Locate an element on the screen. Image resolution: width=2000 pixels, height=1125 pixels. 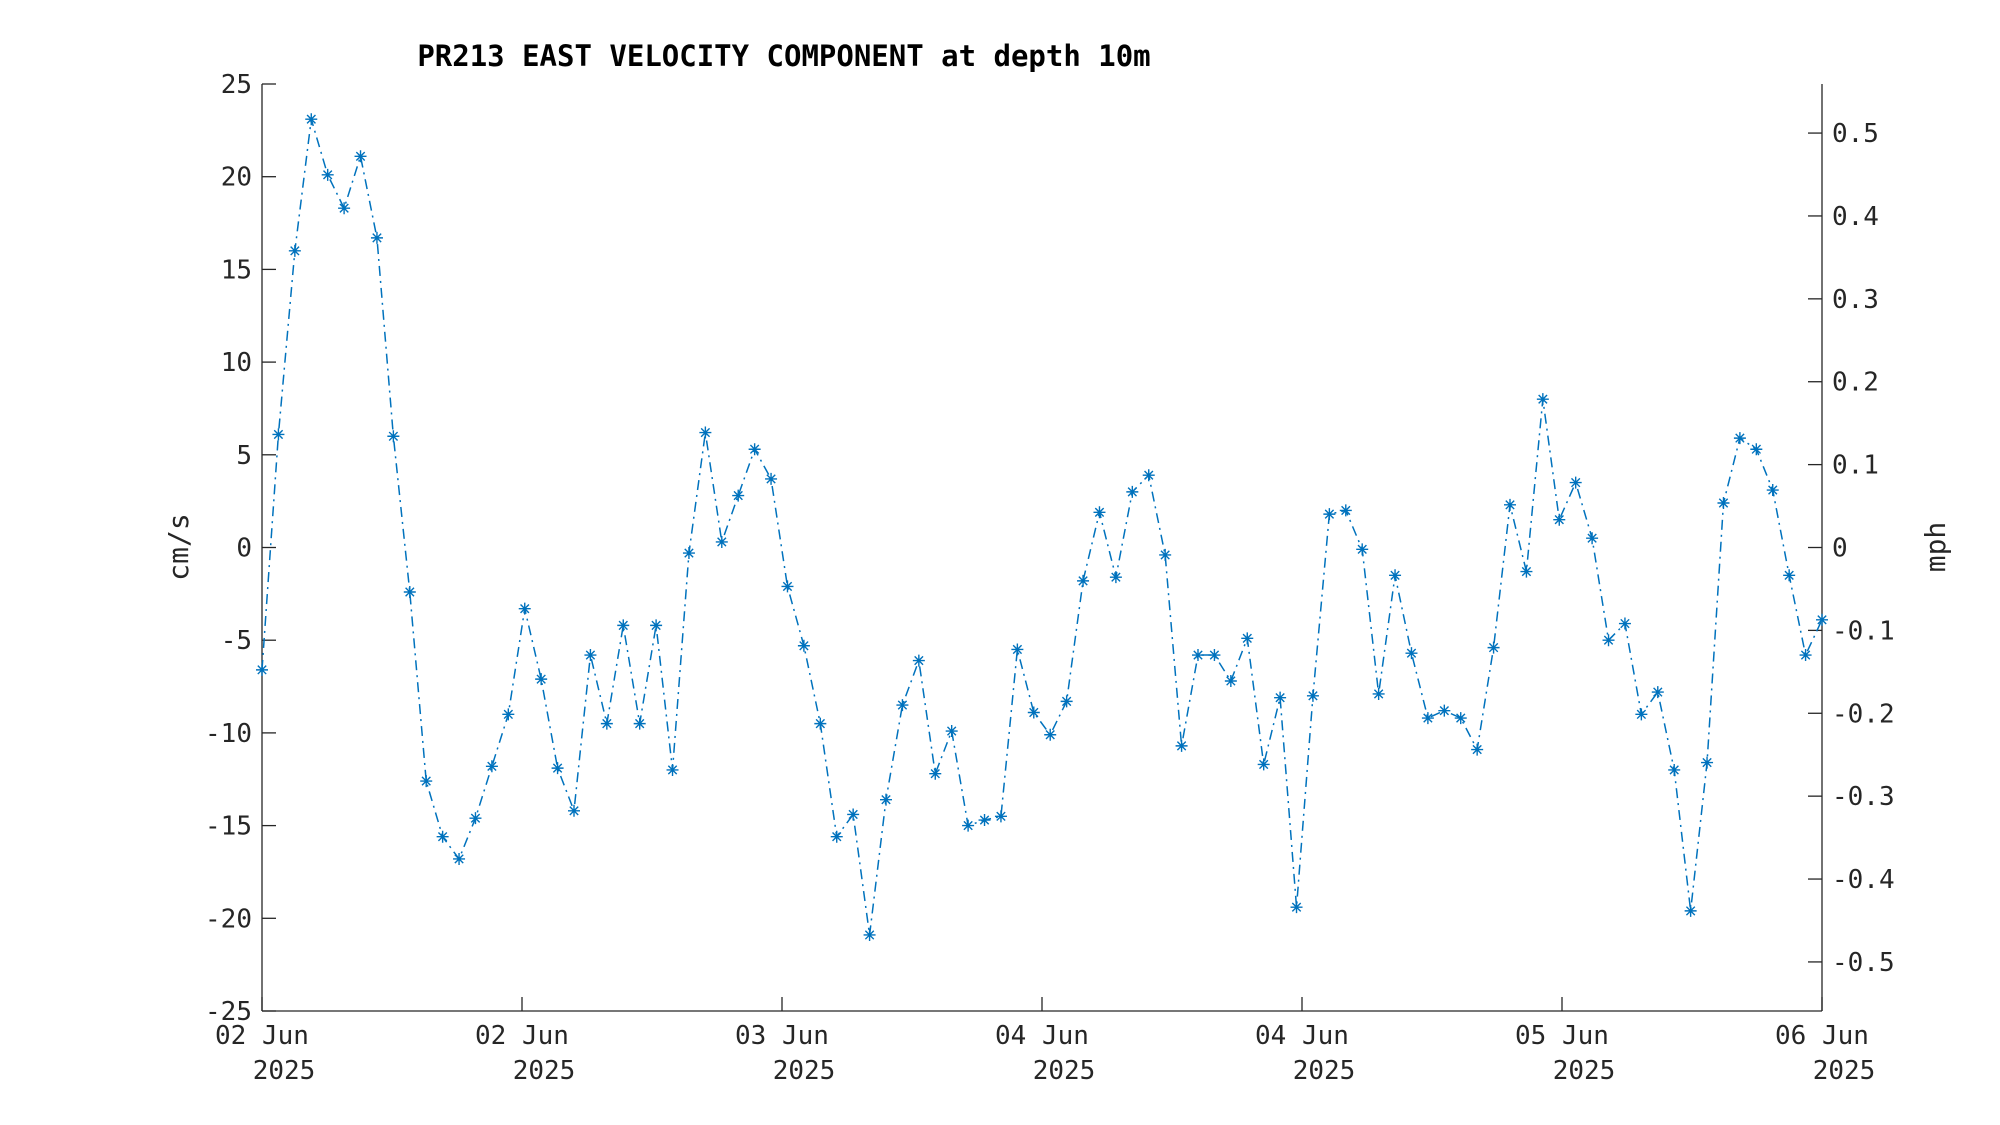
y2-tick-label: 0.1 is located at coordinates (1855, 466).